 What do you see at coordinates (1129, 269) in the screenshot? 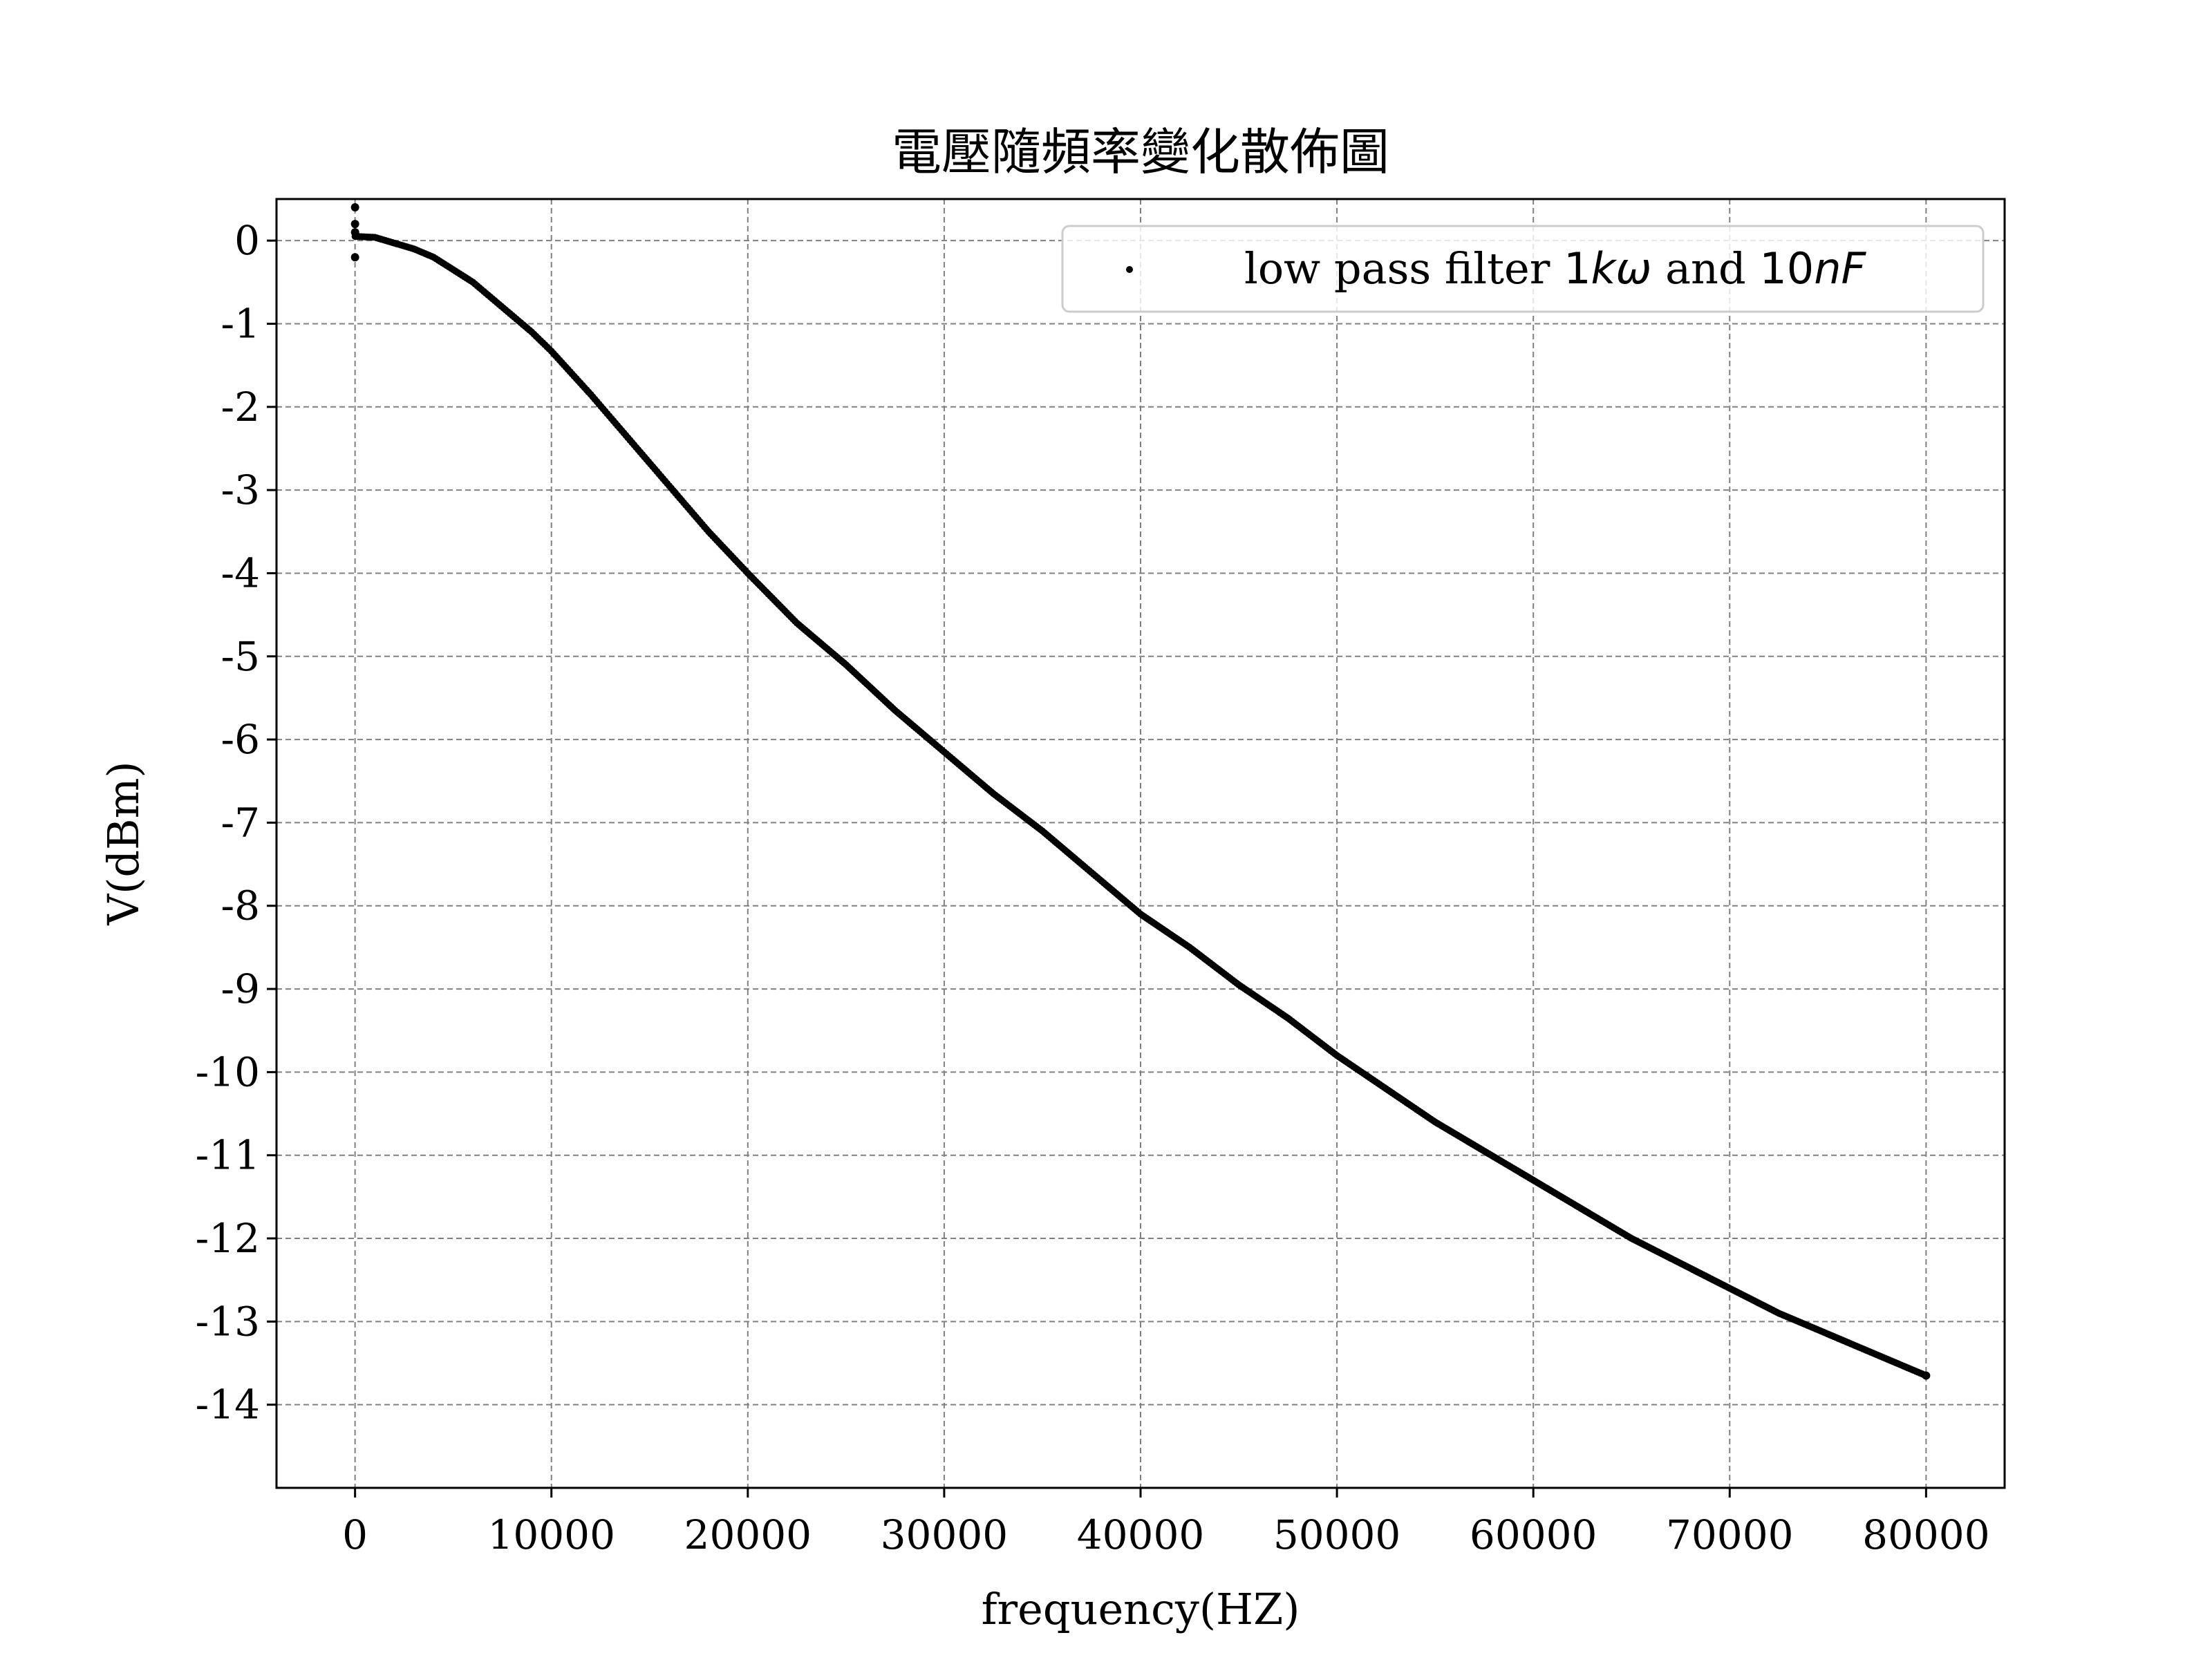
I see `legend-marker` at bounding box center [1129, 269].